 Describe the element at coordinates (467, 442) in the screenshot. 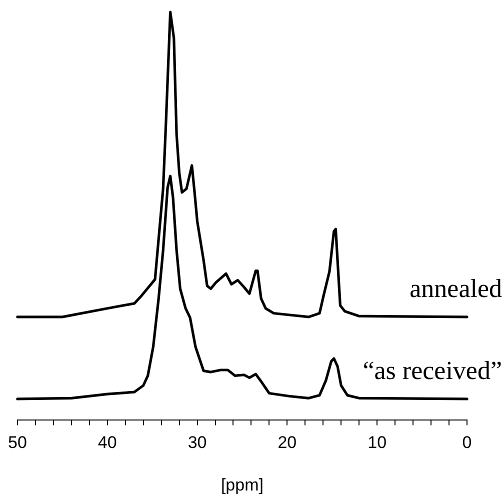

I see `x-tick-label: 0` at that location.